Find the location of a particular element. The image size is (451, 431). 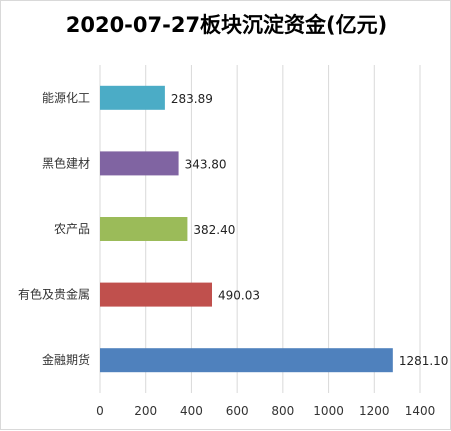

x-tick-label: 600 is located at coordinates (237, 411).